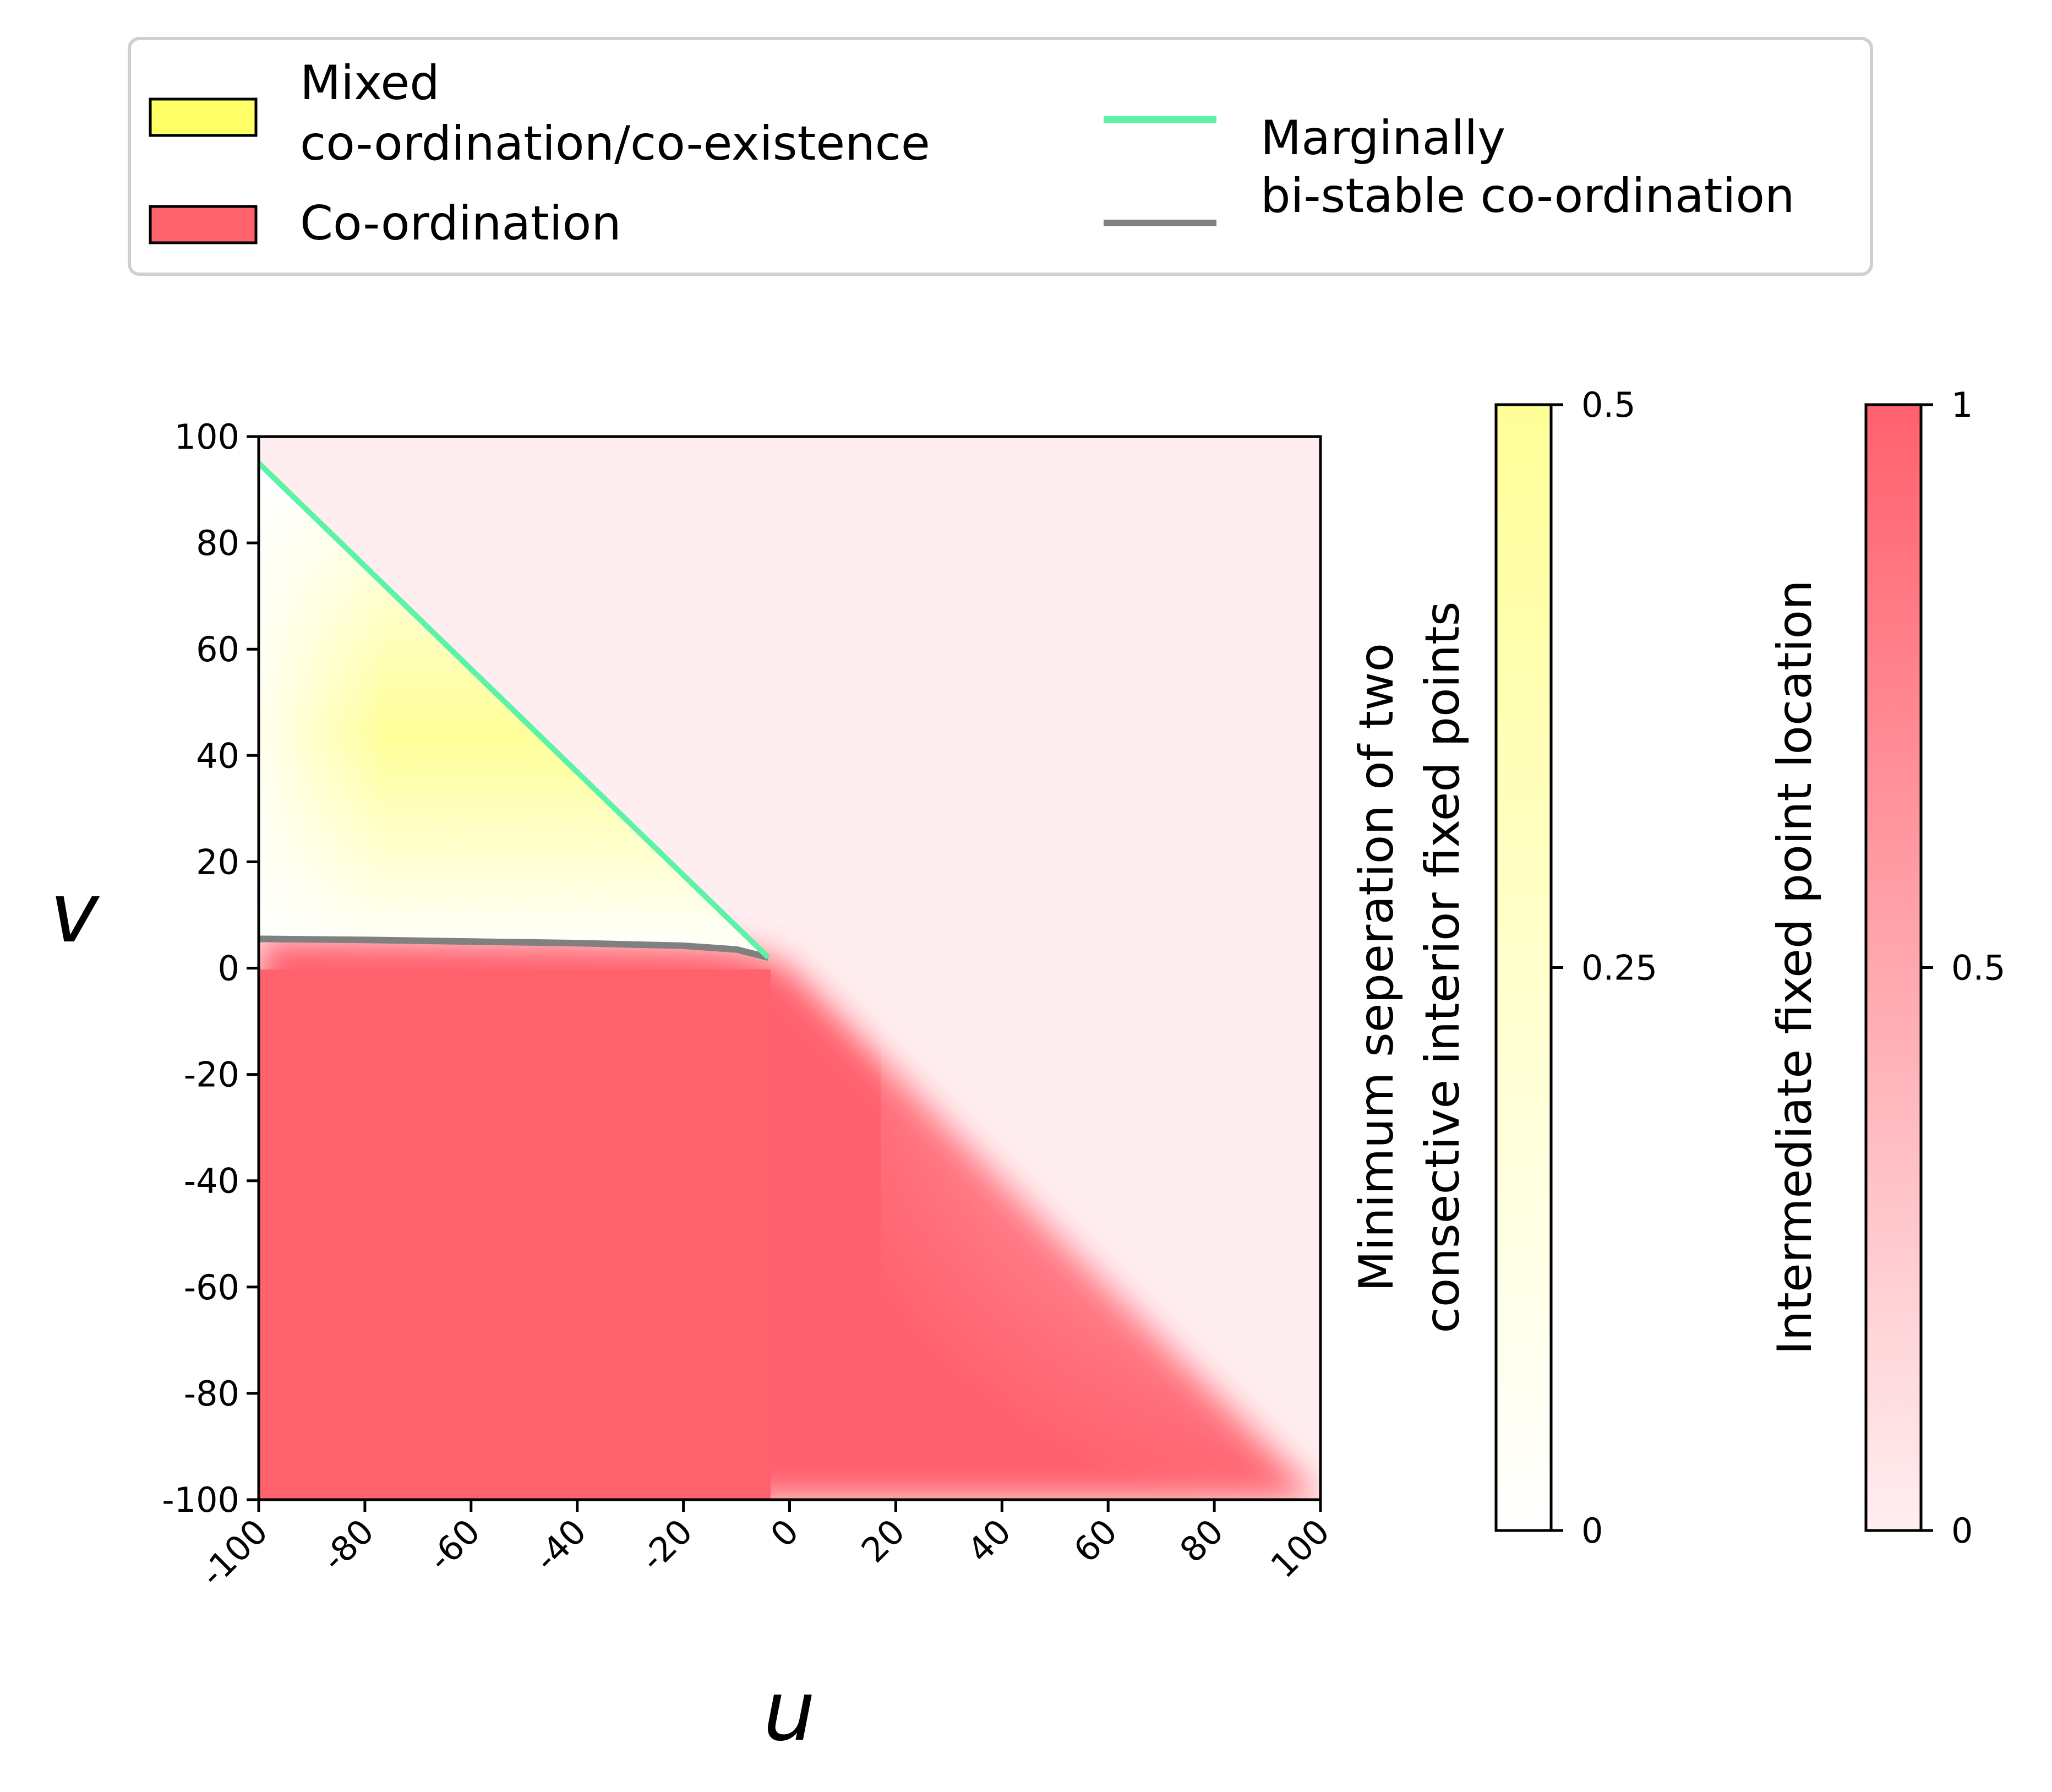 This screenshot has height=1792, width=2052. I want to click on x-tick-label: -80, so click(347, 1545).